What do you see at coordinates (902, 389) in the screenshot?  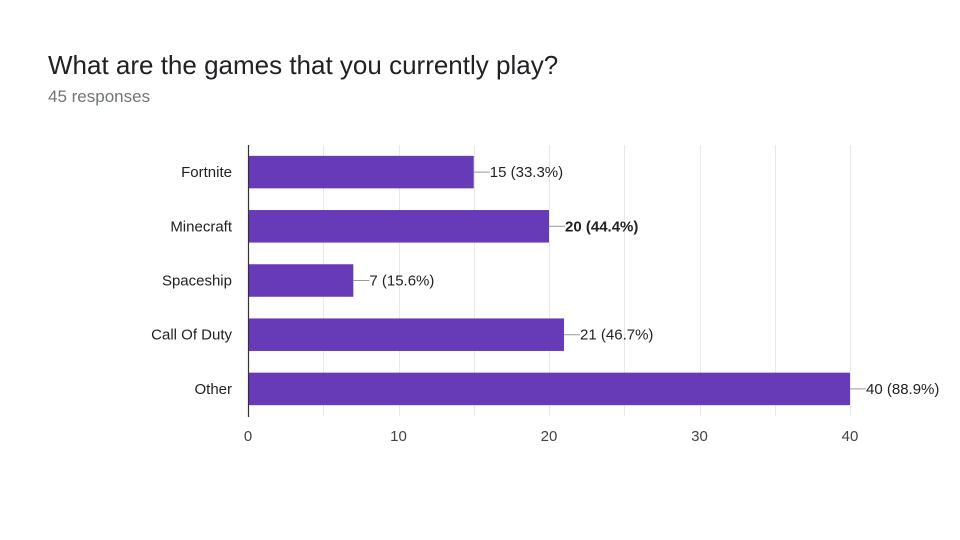 I see `data-label: 40 (88.9%)` at bounding box center [902, 389].